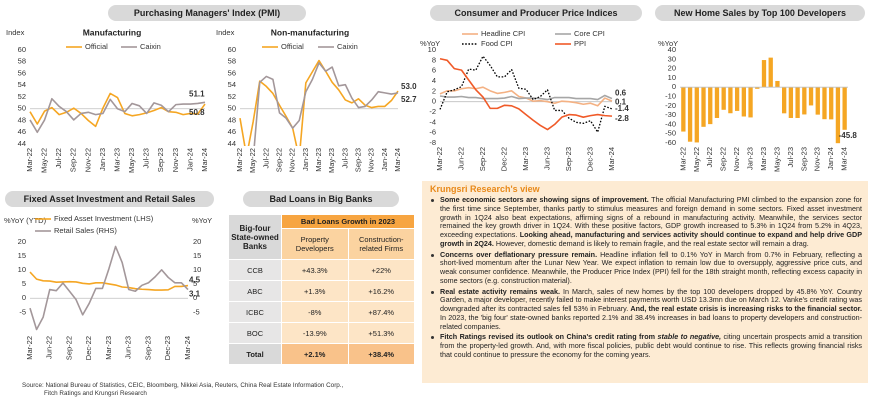  I want to click on legend-label: Caixin, so click(150, 46).